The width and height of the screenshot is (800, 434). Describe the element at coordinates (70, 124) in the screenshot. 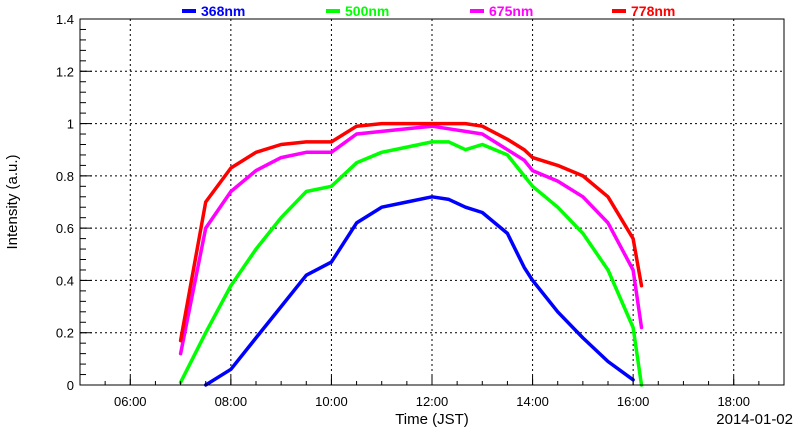

I see `y-tick-label: 1` at that location.